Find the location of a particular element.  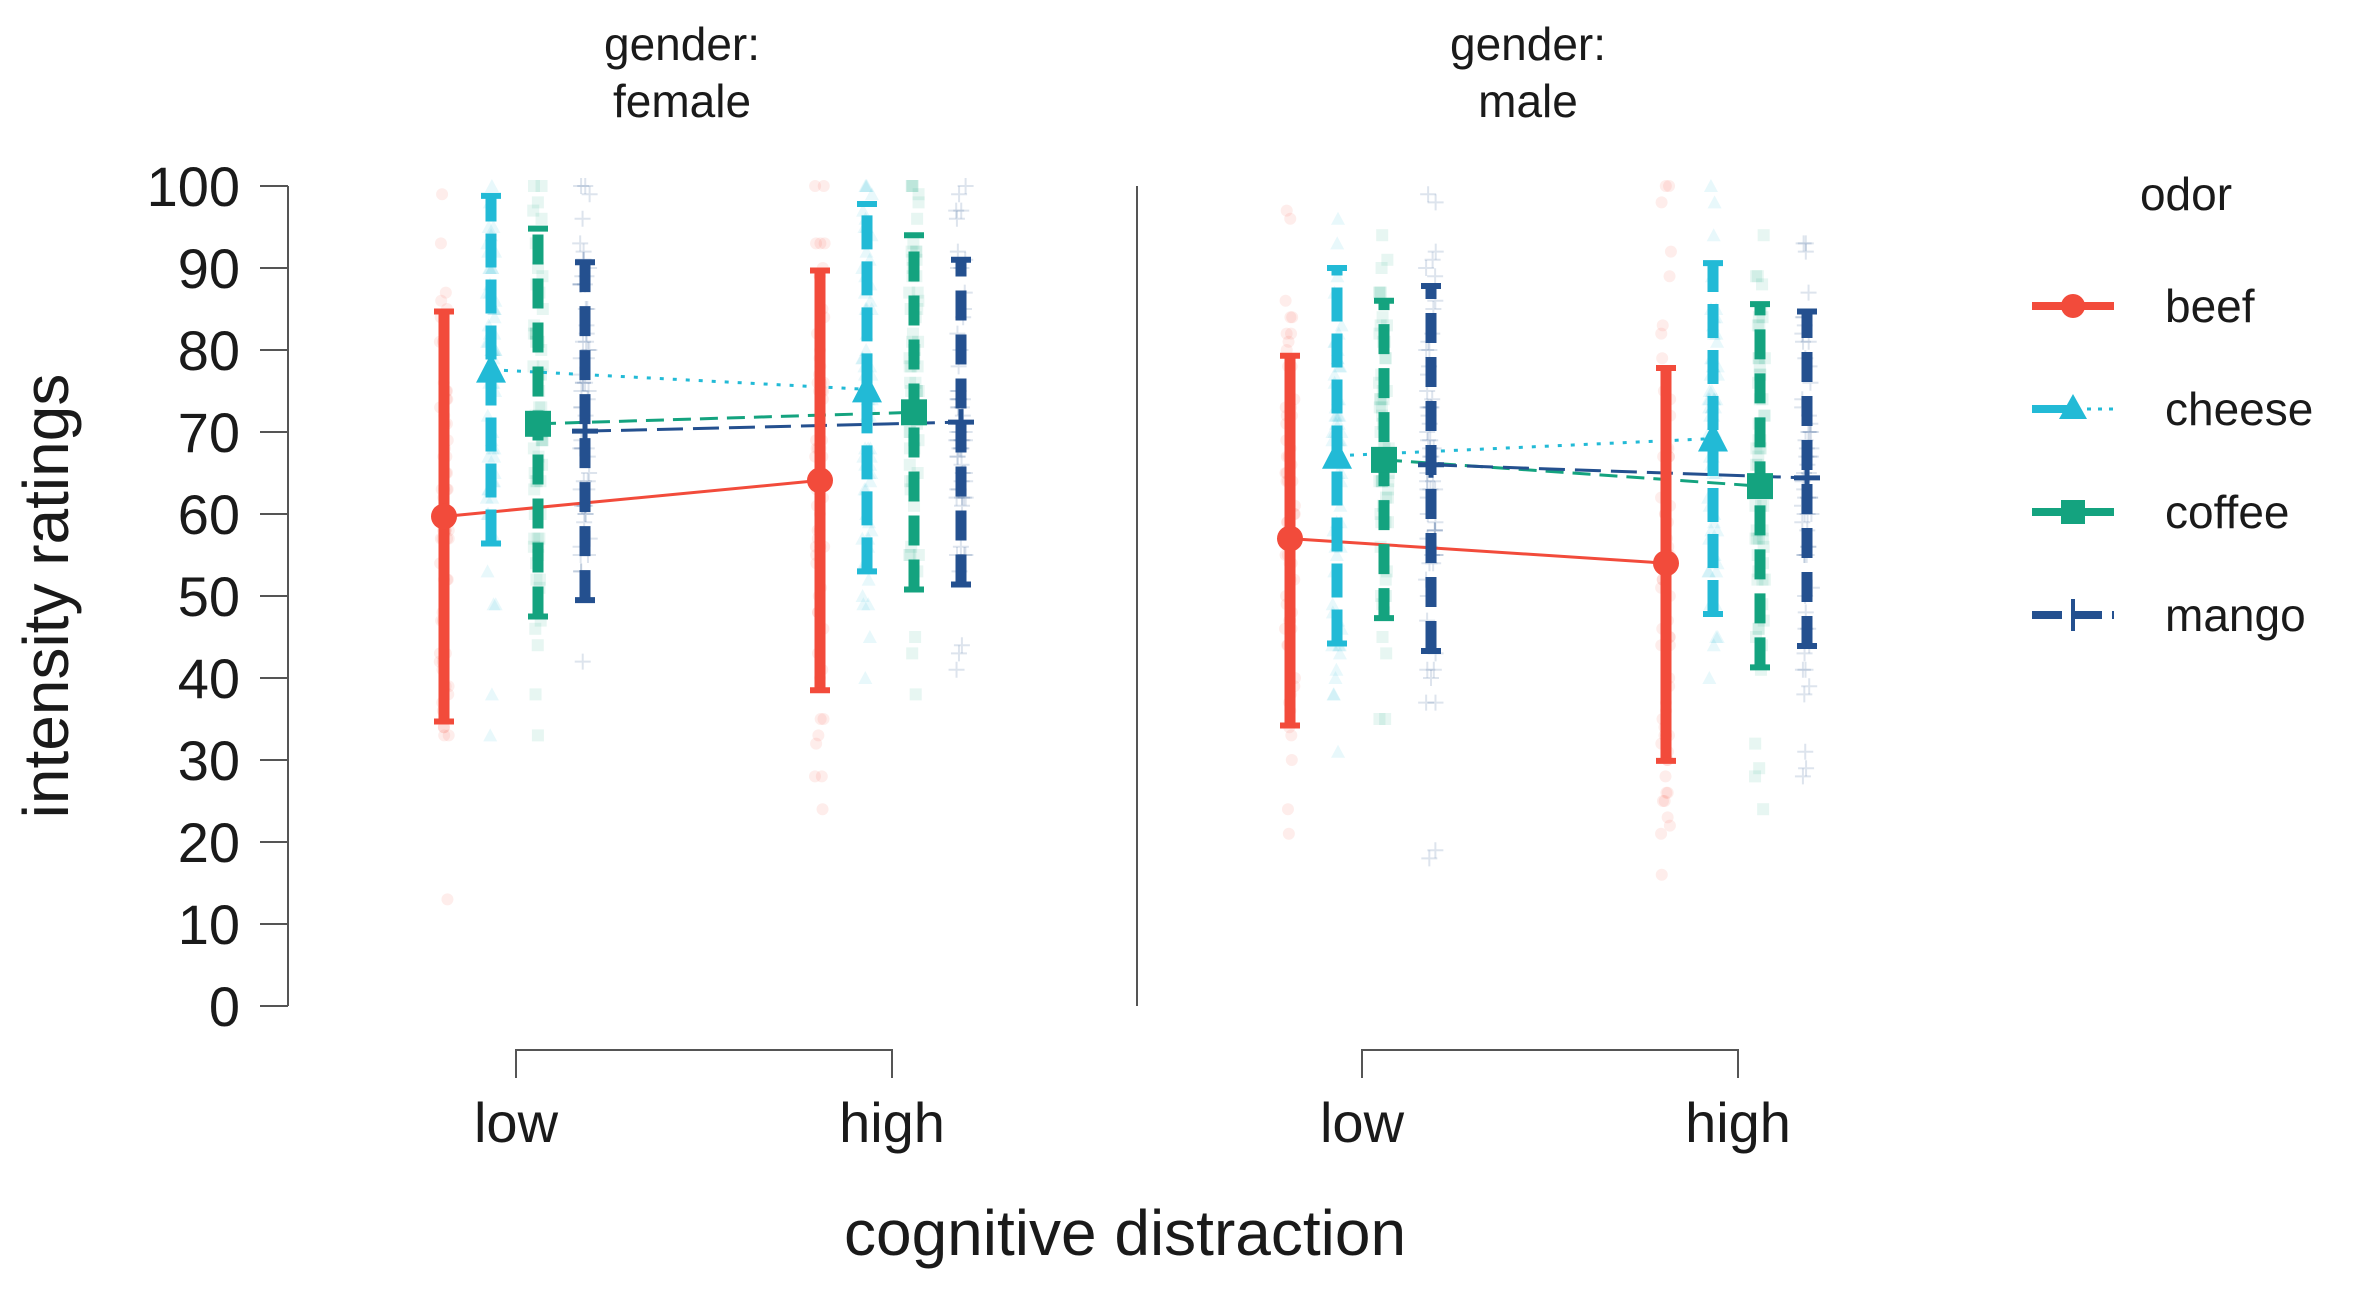

x-axis-bracket is located at coordinates (1550, 1063).